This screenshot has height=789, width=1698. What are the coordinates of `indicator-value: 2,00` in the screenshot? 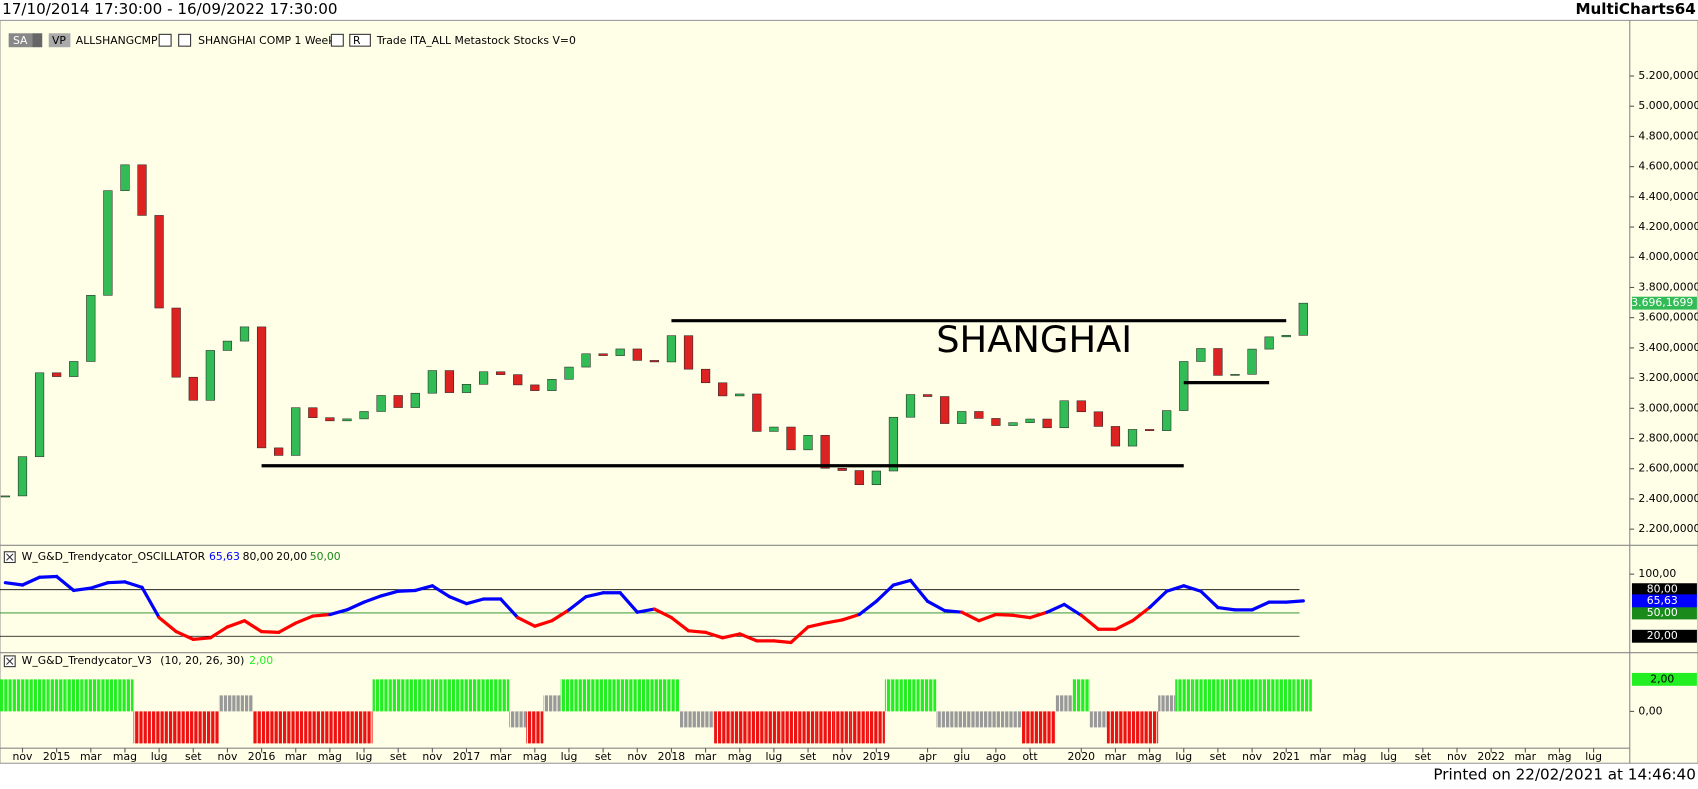 It's located at (261, 660).